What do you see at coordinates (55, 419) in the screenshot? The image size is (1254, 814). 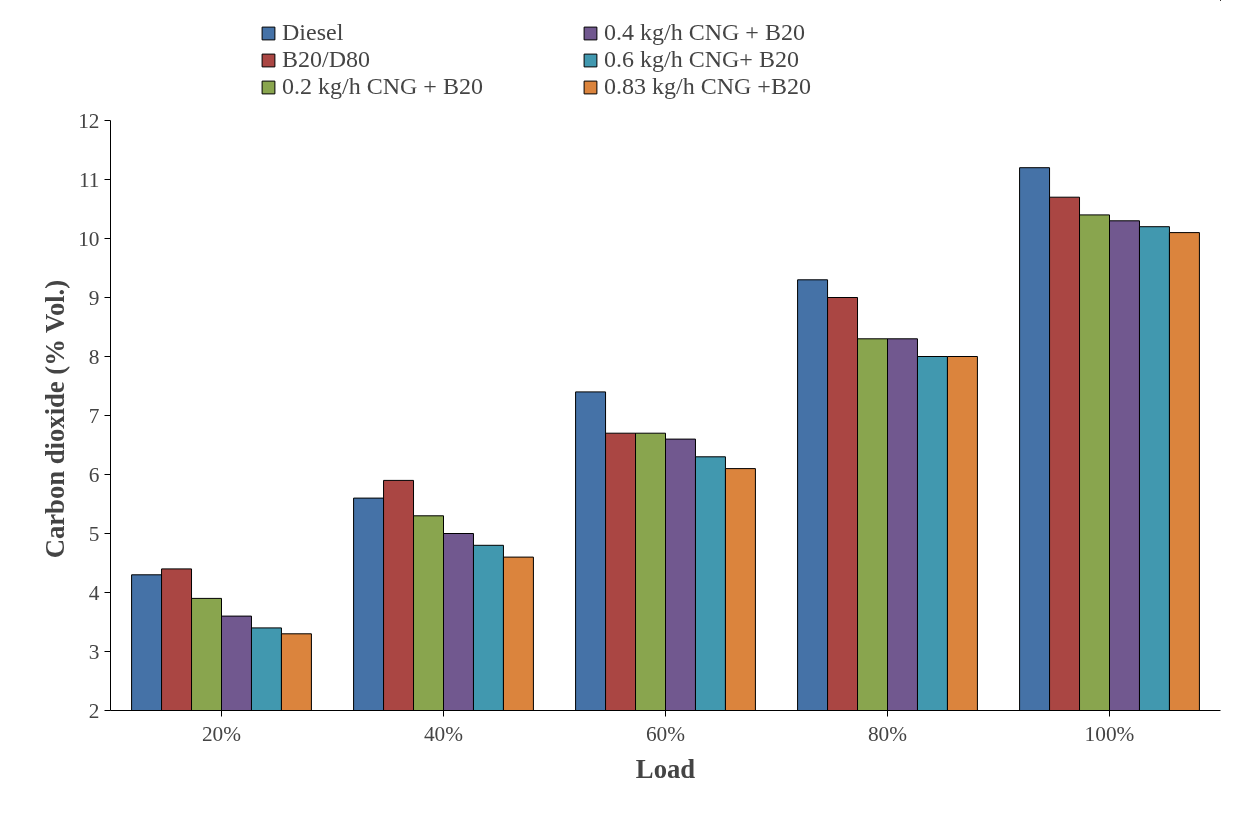 I see `y-axis-title: Carbon dioxide (% Vol.)` at bounding box center [55, 419].